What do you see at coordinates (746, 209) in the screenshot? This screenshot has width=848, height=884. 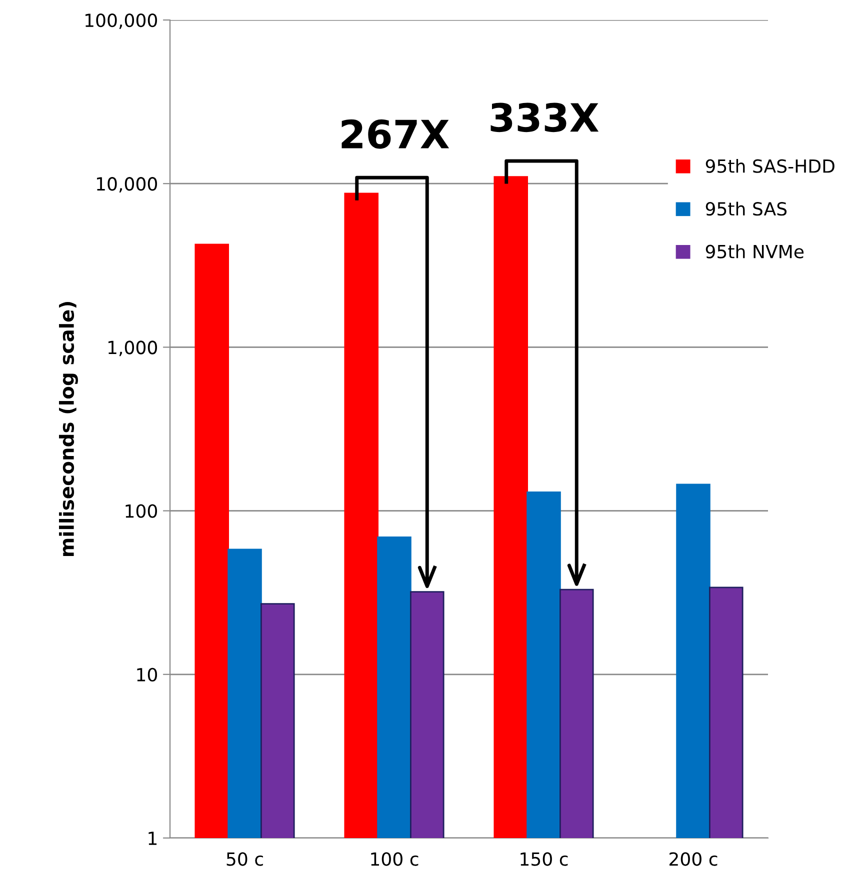 I see `legend-label: 95th SAS` at bounding box center [746, 209].